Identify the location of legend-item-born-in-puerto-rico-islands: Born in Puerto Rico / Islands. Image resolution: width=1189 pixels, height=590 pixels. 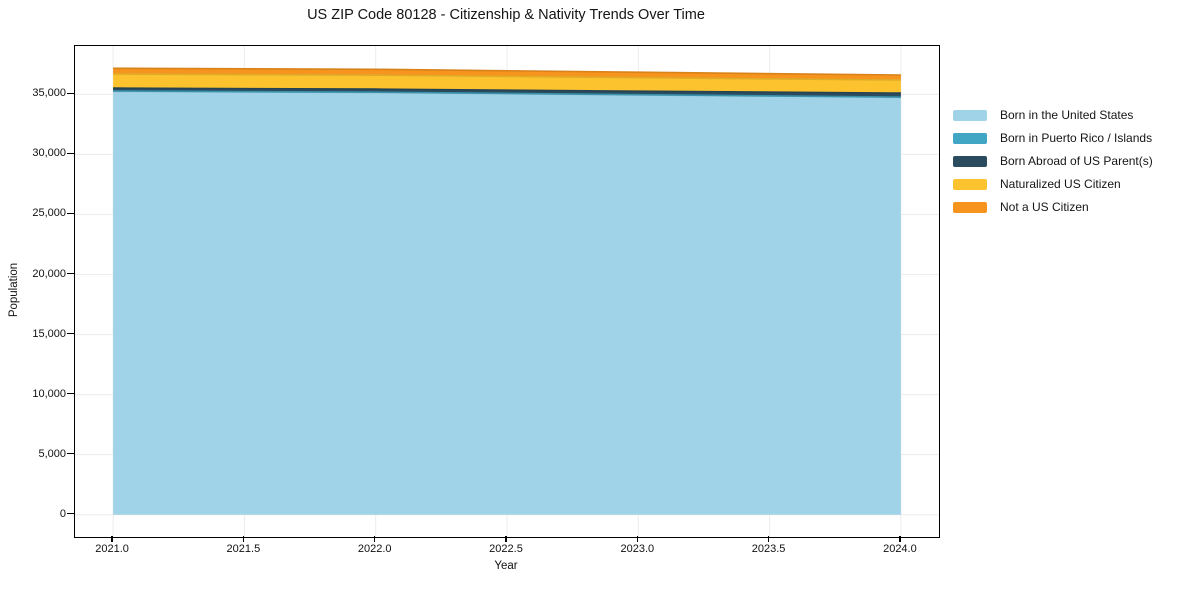
(1053, 138).